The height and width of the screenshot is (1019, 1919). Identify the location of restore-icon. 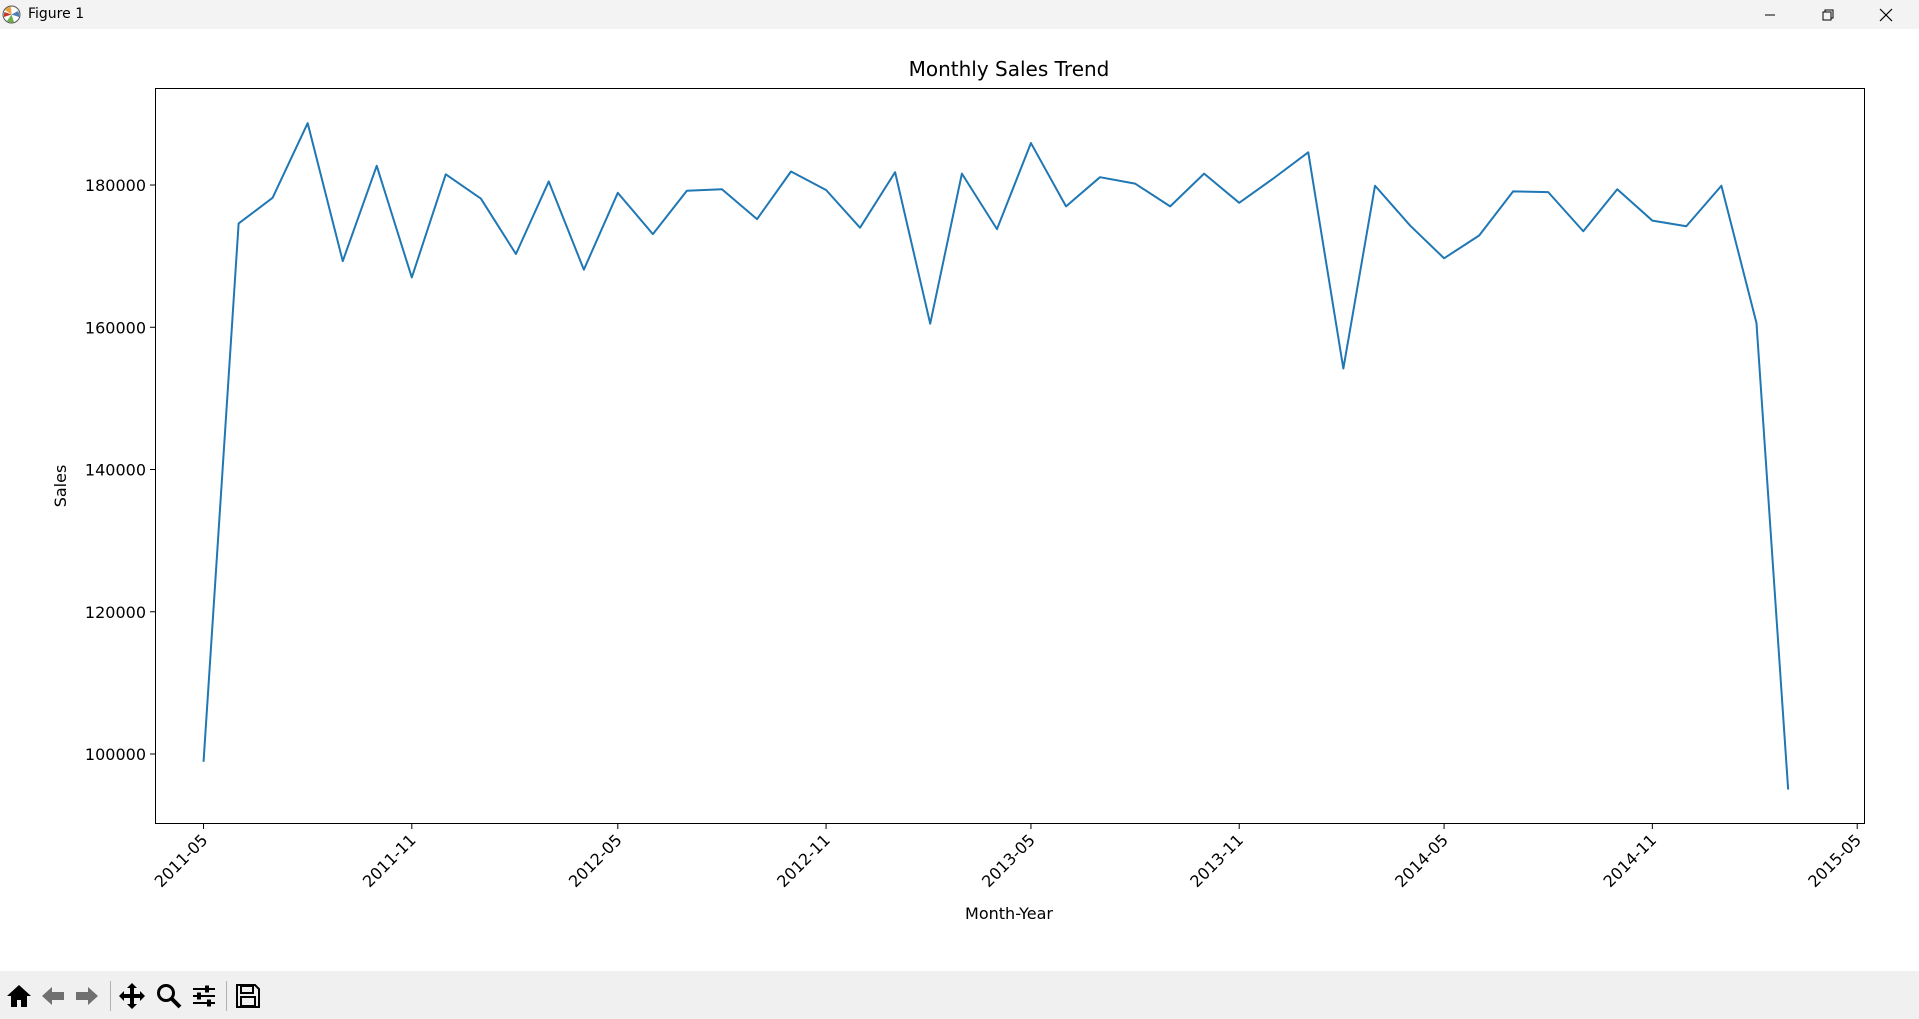
(1828, 14).